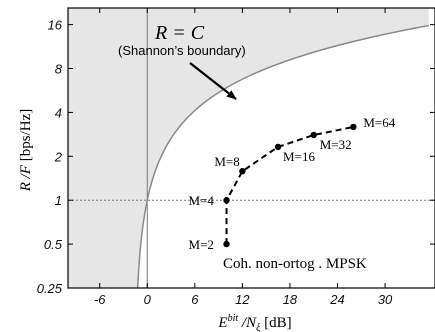  I want to click on series-points, so click(290, 185).